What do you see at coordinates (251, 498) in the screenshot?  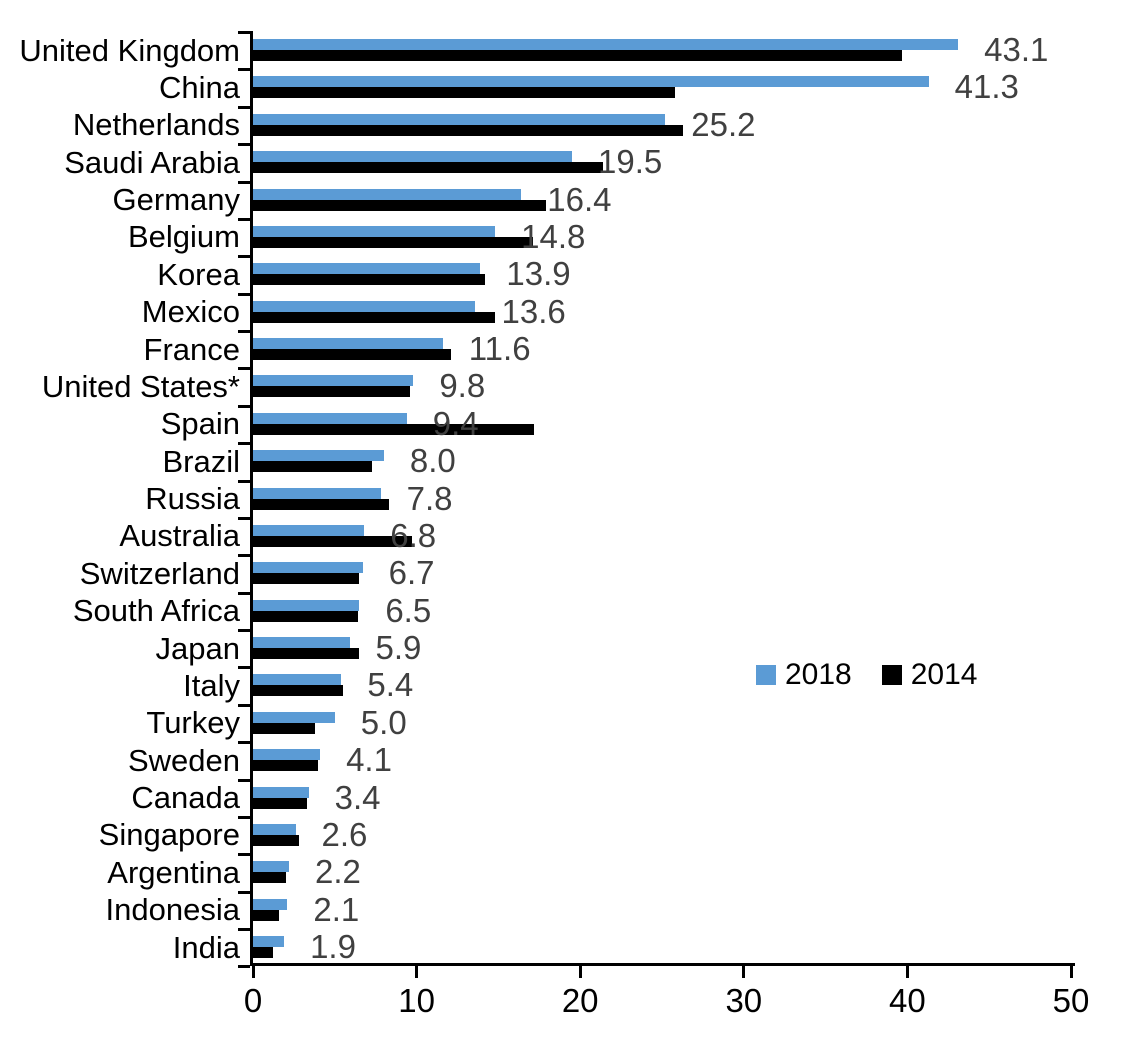 I see `y-axis-line` at bounding box center [251, 498].